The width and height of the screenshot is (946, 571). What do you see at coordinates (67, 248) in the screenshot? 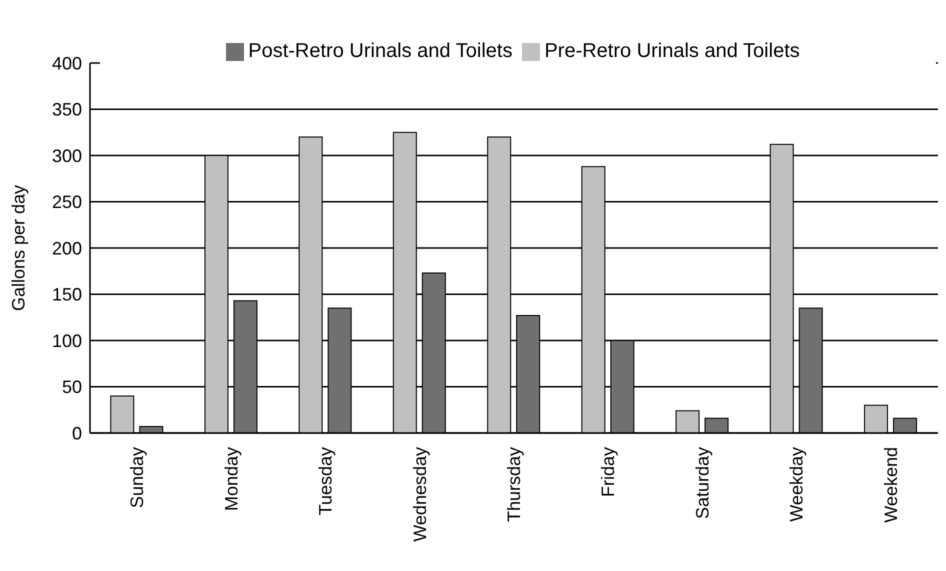
I see `y-tick-label: 200` at bounding box center [67, 248].